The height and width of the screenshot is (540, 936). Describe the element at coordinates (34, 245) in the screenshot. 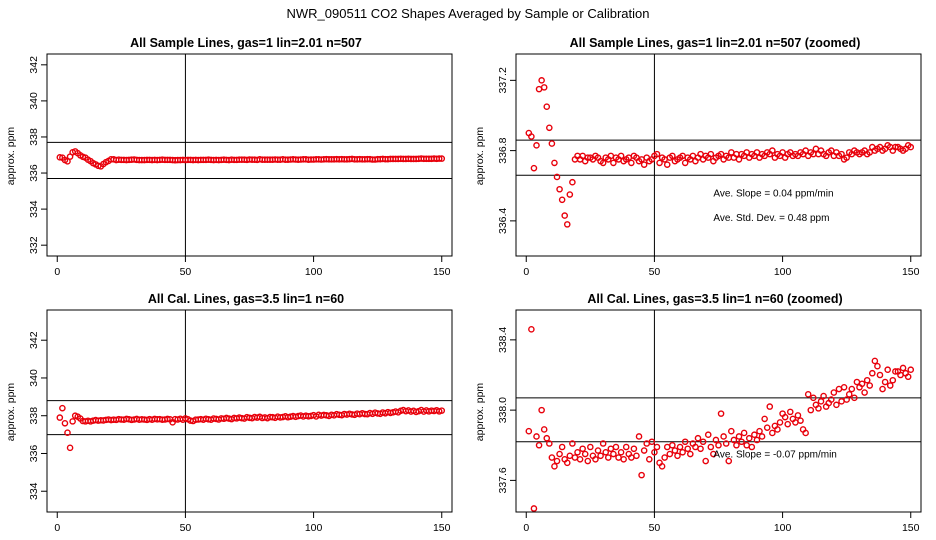

I see `y-tick-label: 332` at that location.